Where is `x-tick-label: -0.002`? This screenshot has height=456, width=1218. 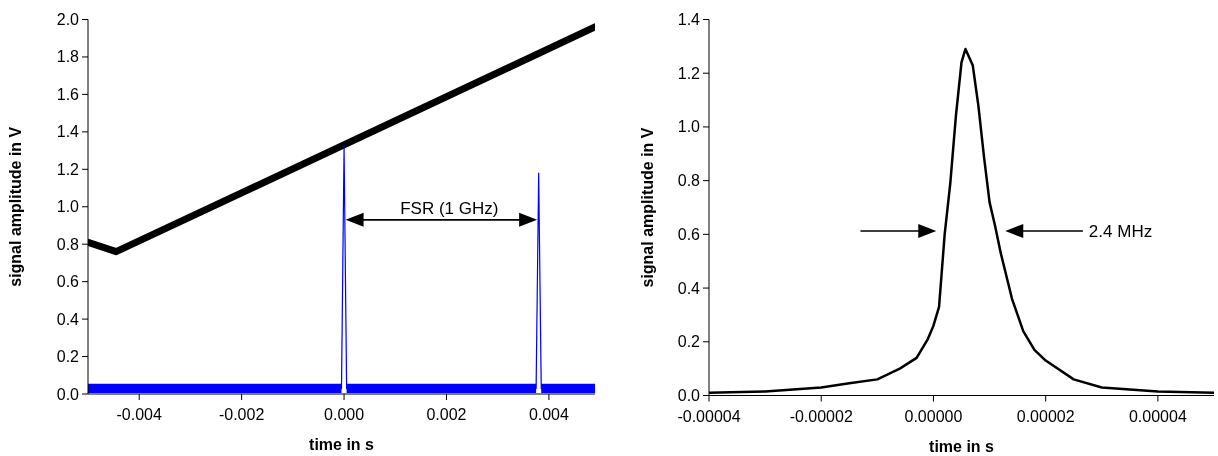 x-tick-label: -0.002 is located at coordinates (241, 414).